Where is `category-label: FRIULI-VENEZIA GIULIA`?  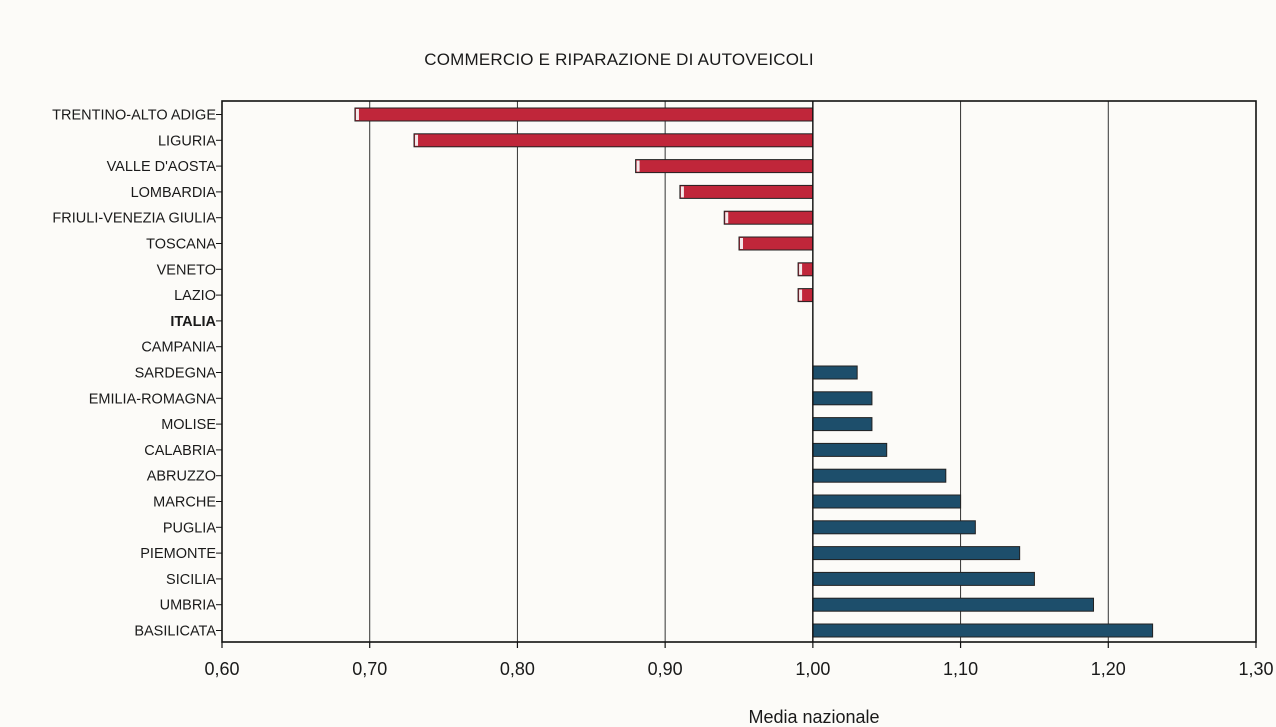
category-label: FRIULI-VENEZIA GIULIA is located at coordinates (134, 219).